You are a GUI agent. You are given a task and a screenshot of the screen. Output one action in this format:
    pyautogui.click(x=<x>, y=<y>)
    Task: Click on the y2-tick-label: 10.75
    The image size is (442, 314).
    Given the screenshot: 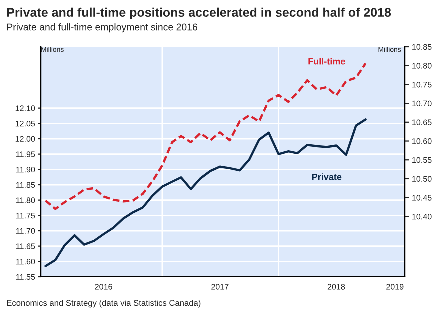 What is the action you would take?
    pyautogui.click(x=422, y=85)
    